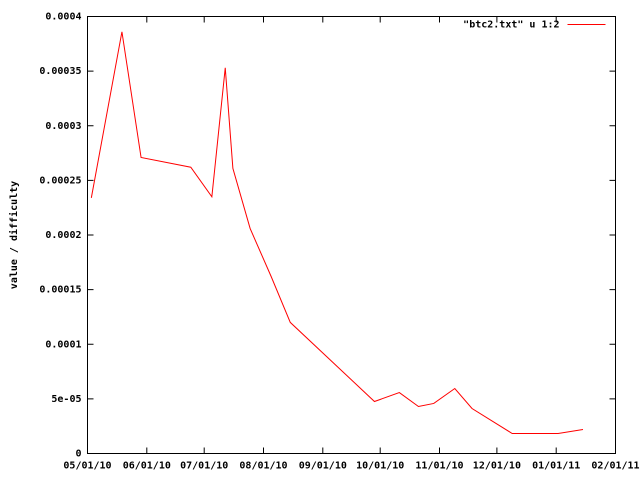 The width and height of the screenshot is (640, 480). I want to click on x-tick-label: 01/01/11, so click(556, 466).